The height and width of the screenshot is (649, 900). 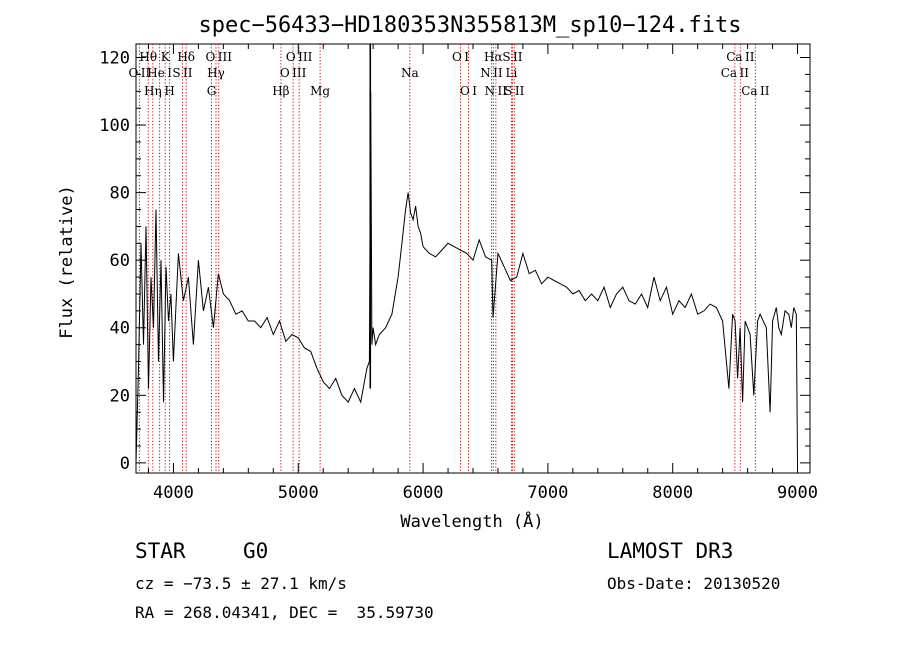 What do you see at coordinates (120, 261) in the screenshot?
I see `y-tick-label: 60` at bounding box center [120, 261].